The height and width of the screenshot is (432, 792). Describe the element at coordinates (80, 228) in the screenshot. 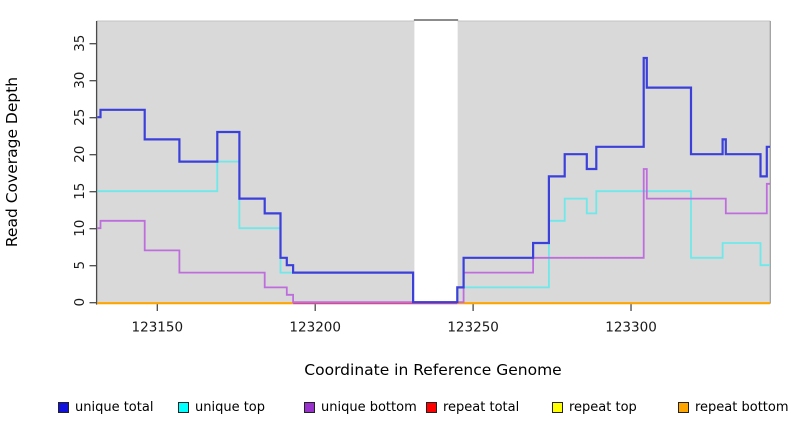

I see `y-tick-label: 10` at that location.